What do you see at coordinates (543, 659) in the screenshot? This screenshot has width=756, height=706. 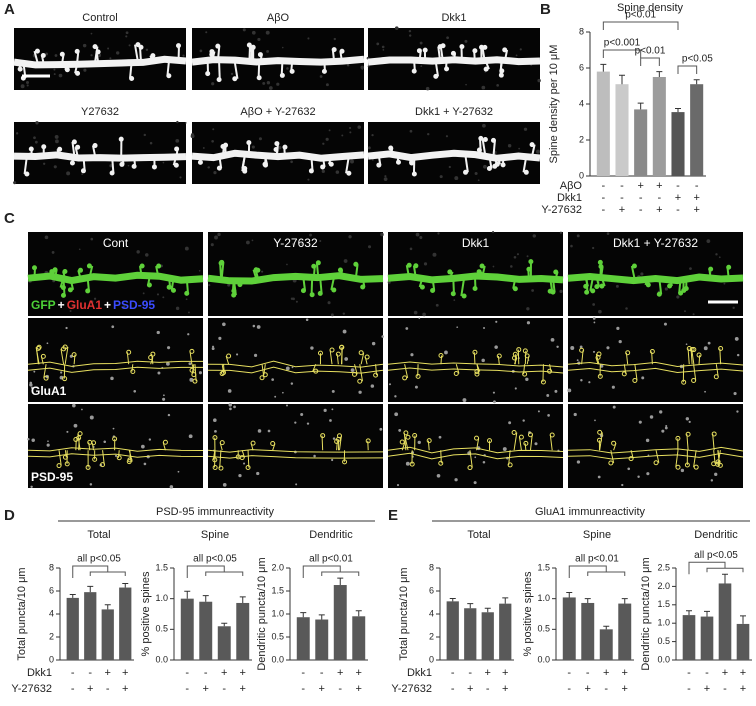 I see `y-tick-label: 0.0` at bounding box center [543, 659].